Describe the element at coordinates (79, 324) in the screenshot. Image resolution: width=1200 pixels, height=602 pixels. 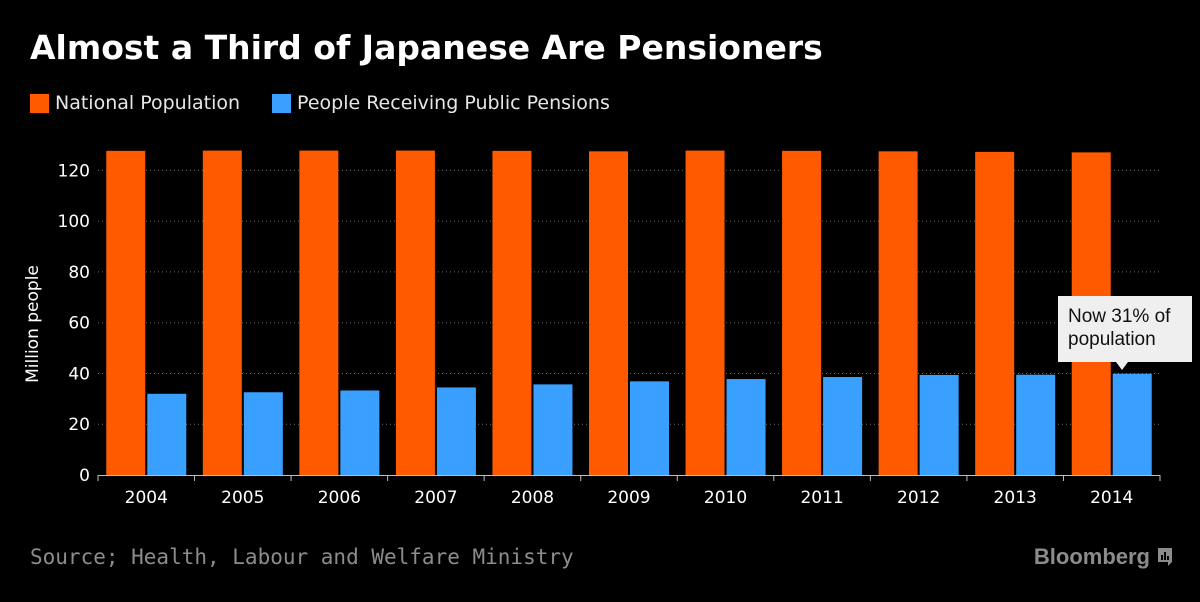
I see `y-tick-label: 60` at that location.